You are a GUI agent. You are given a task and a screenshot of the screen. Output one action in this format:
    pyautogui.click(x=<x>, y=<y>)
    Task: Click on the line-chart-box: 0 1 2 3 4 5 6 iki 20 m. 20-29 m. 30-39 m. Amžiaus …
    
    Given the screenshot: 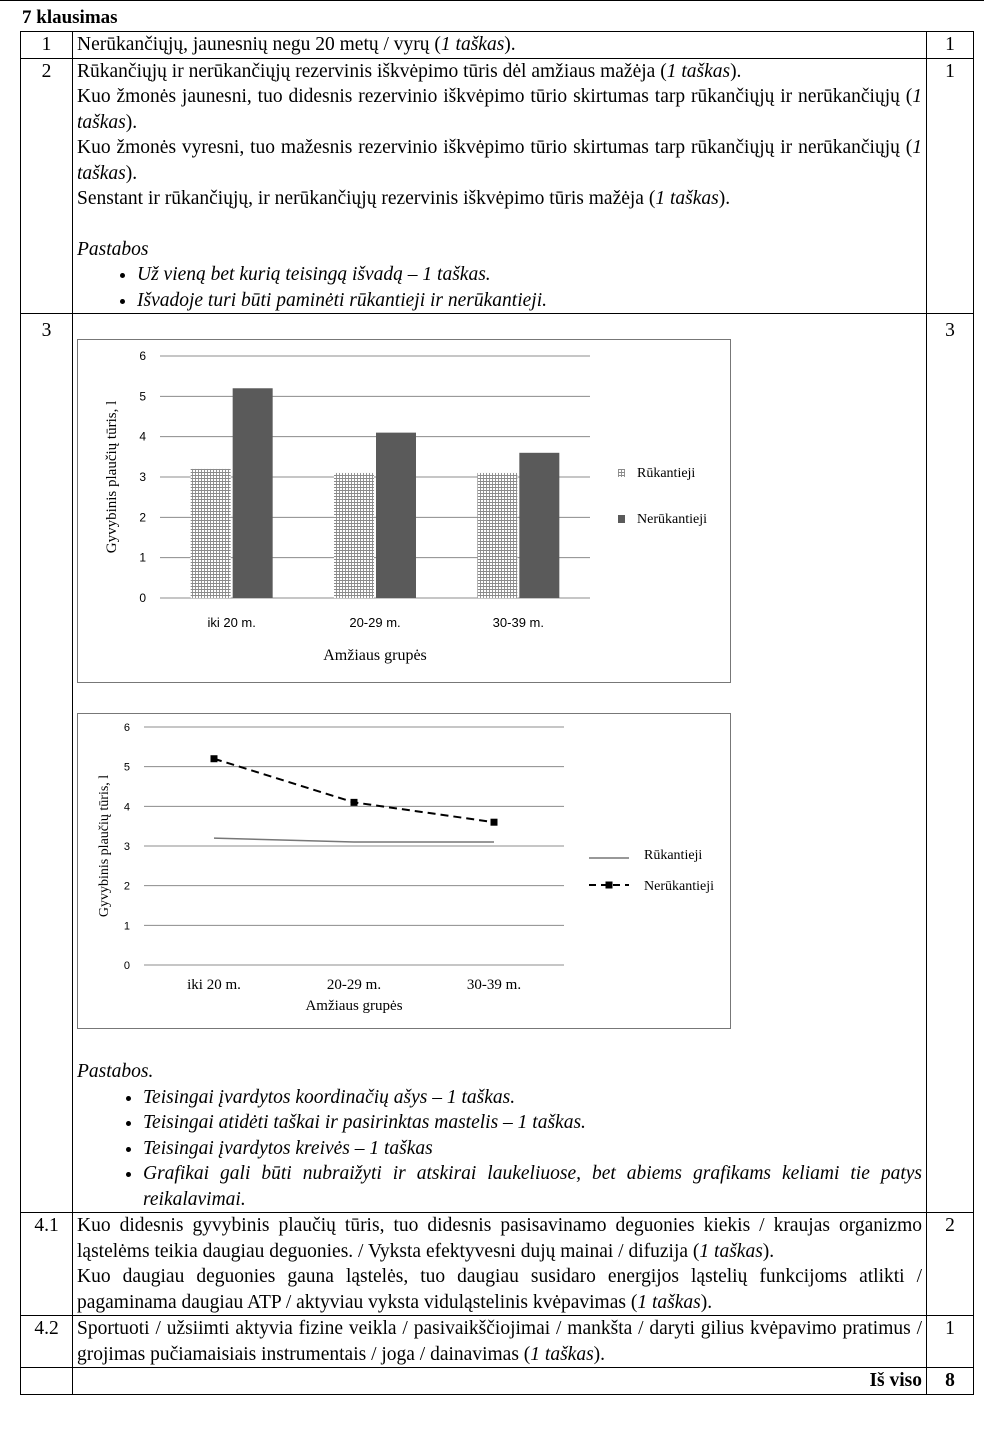 What is the action you would take?
    pyautogui.click(x=404, y=871)
    